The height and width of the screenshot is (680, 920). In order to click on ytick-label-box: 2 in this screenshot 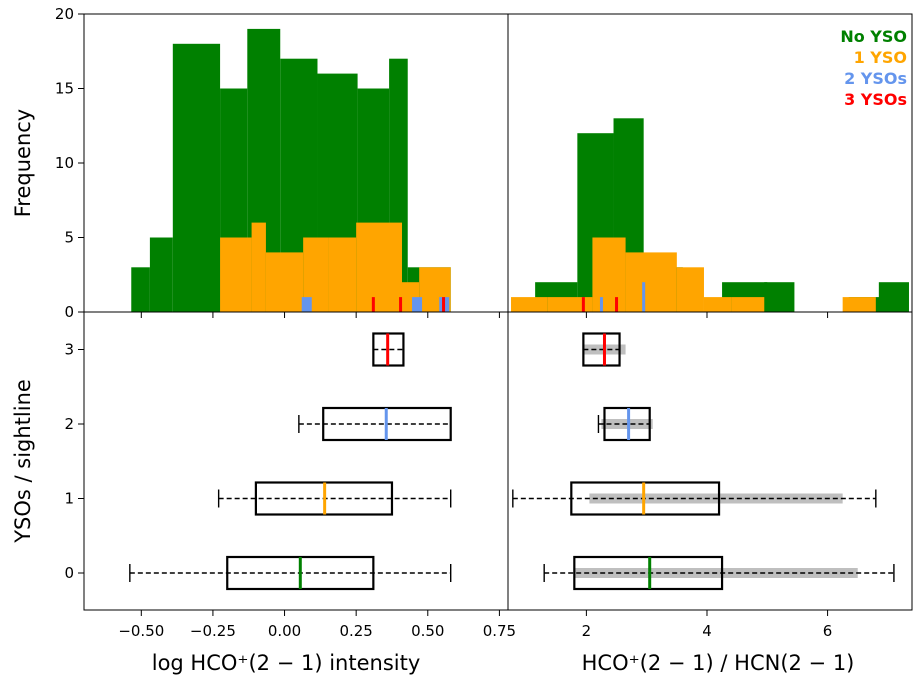, I will do `click(69, 424)`.